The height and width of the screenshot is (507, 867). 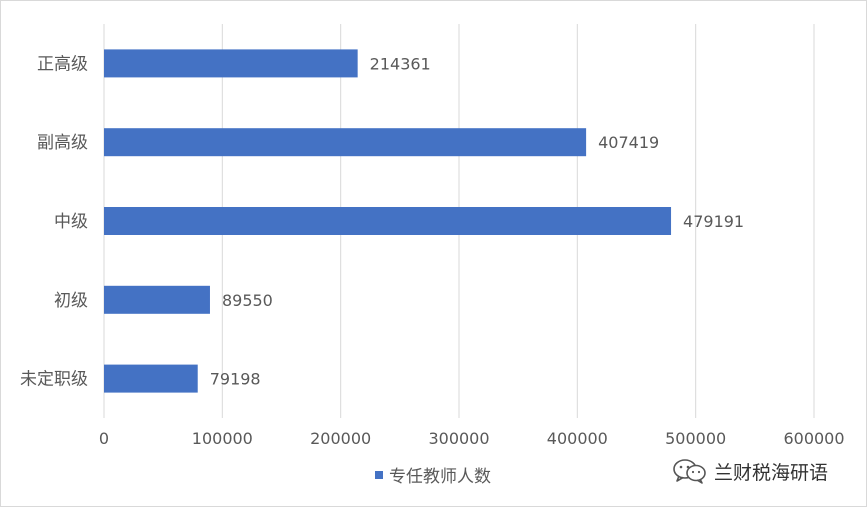 What do you see at coordinates (577, 438) in the screenshot?
I see `x-tick-label: 400000` at bounding box center [577, 438].